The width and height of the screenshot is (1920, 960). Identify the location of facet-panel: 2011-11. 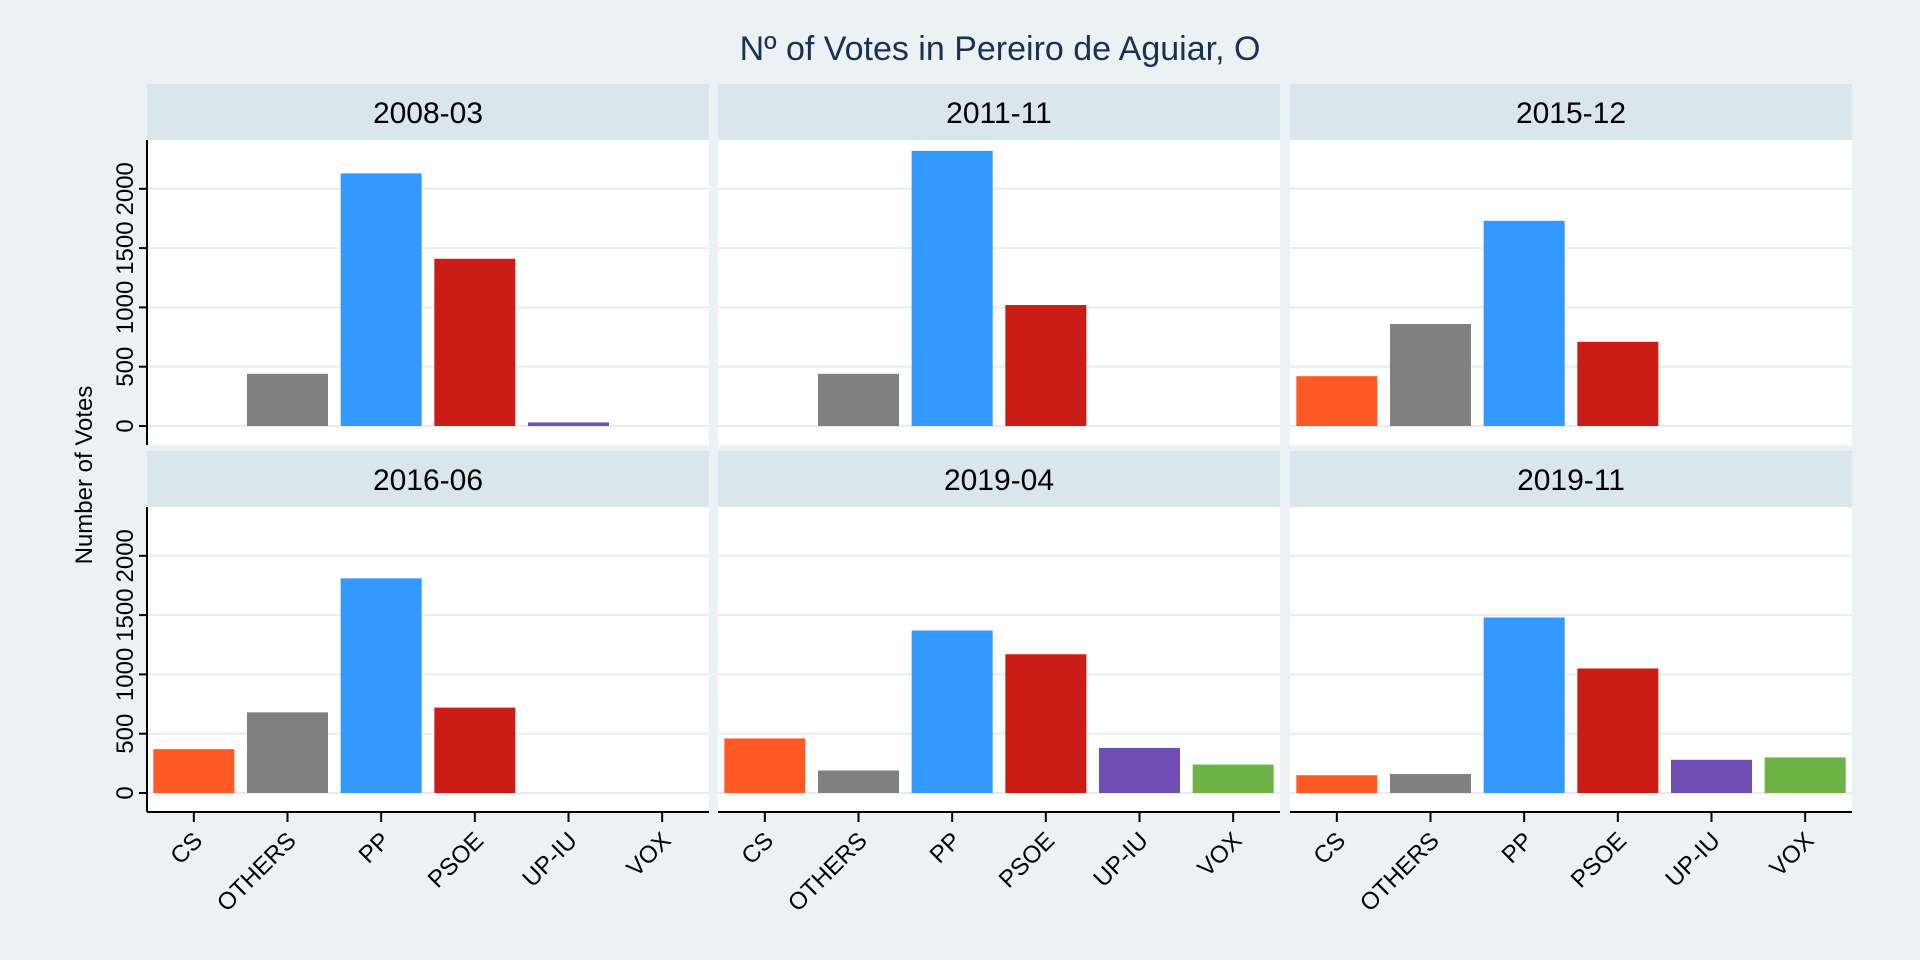
(999, 264).